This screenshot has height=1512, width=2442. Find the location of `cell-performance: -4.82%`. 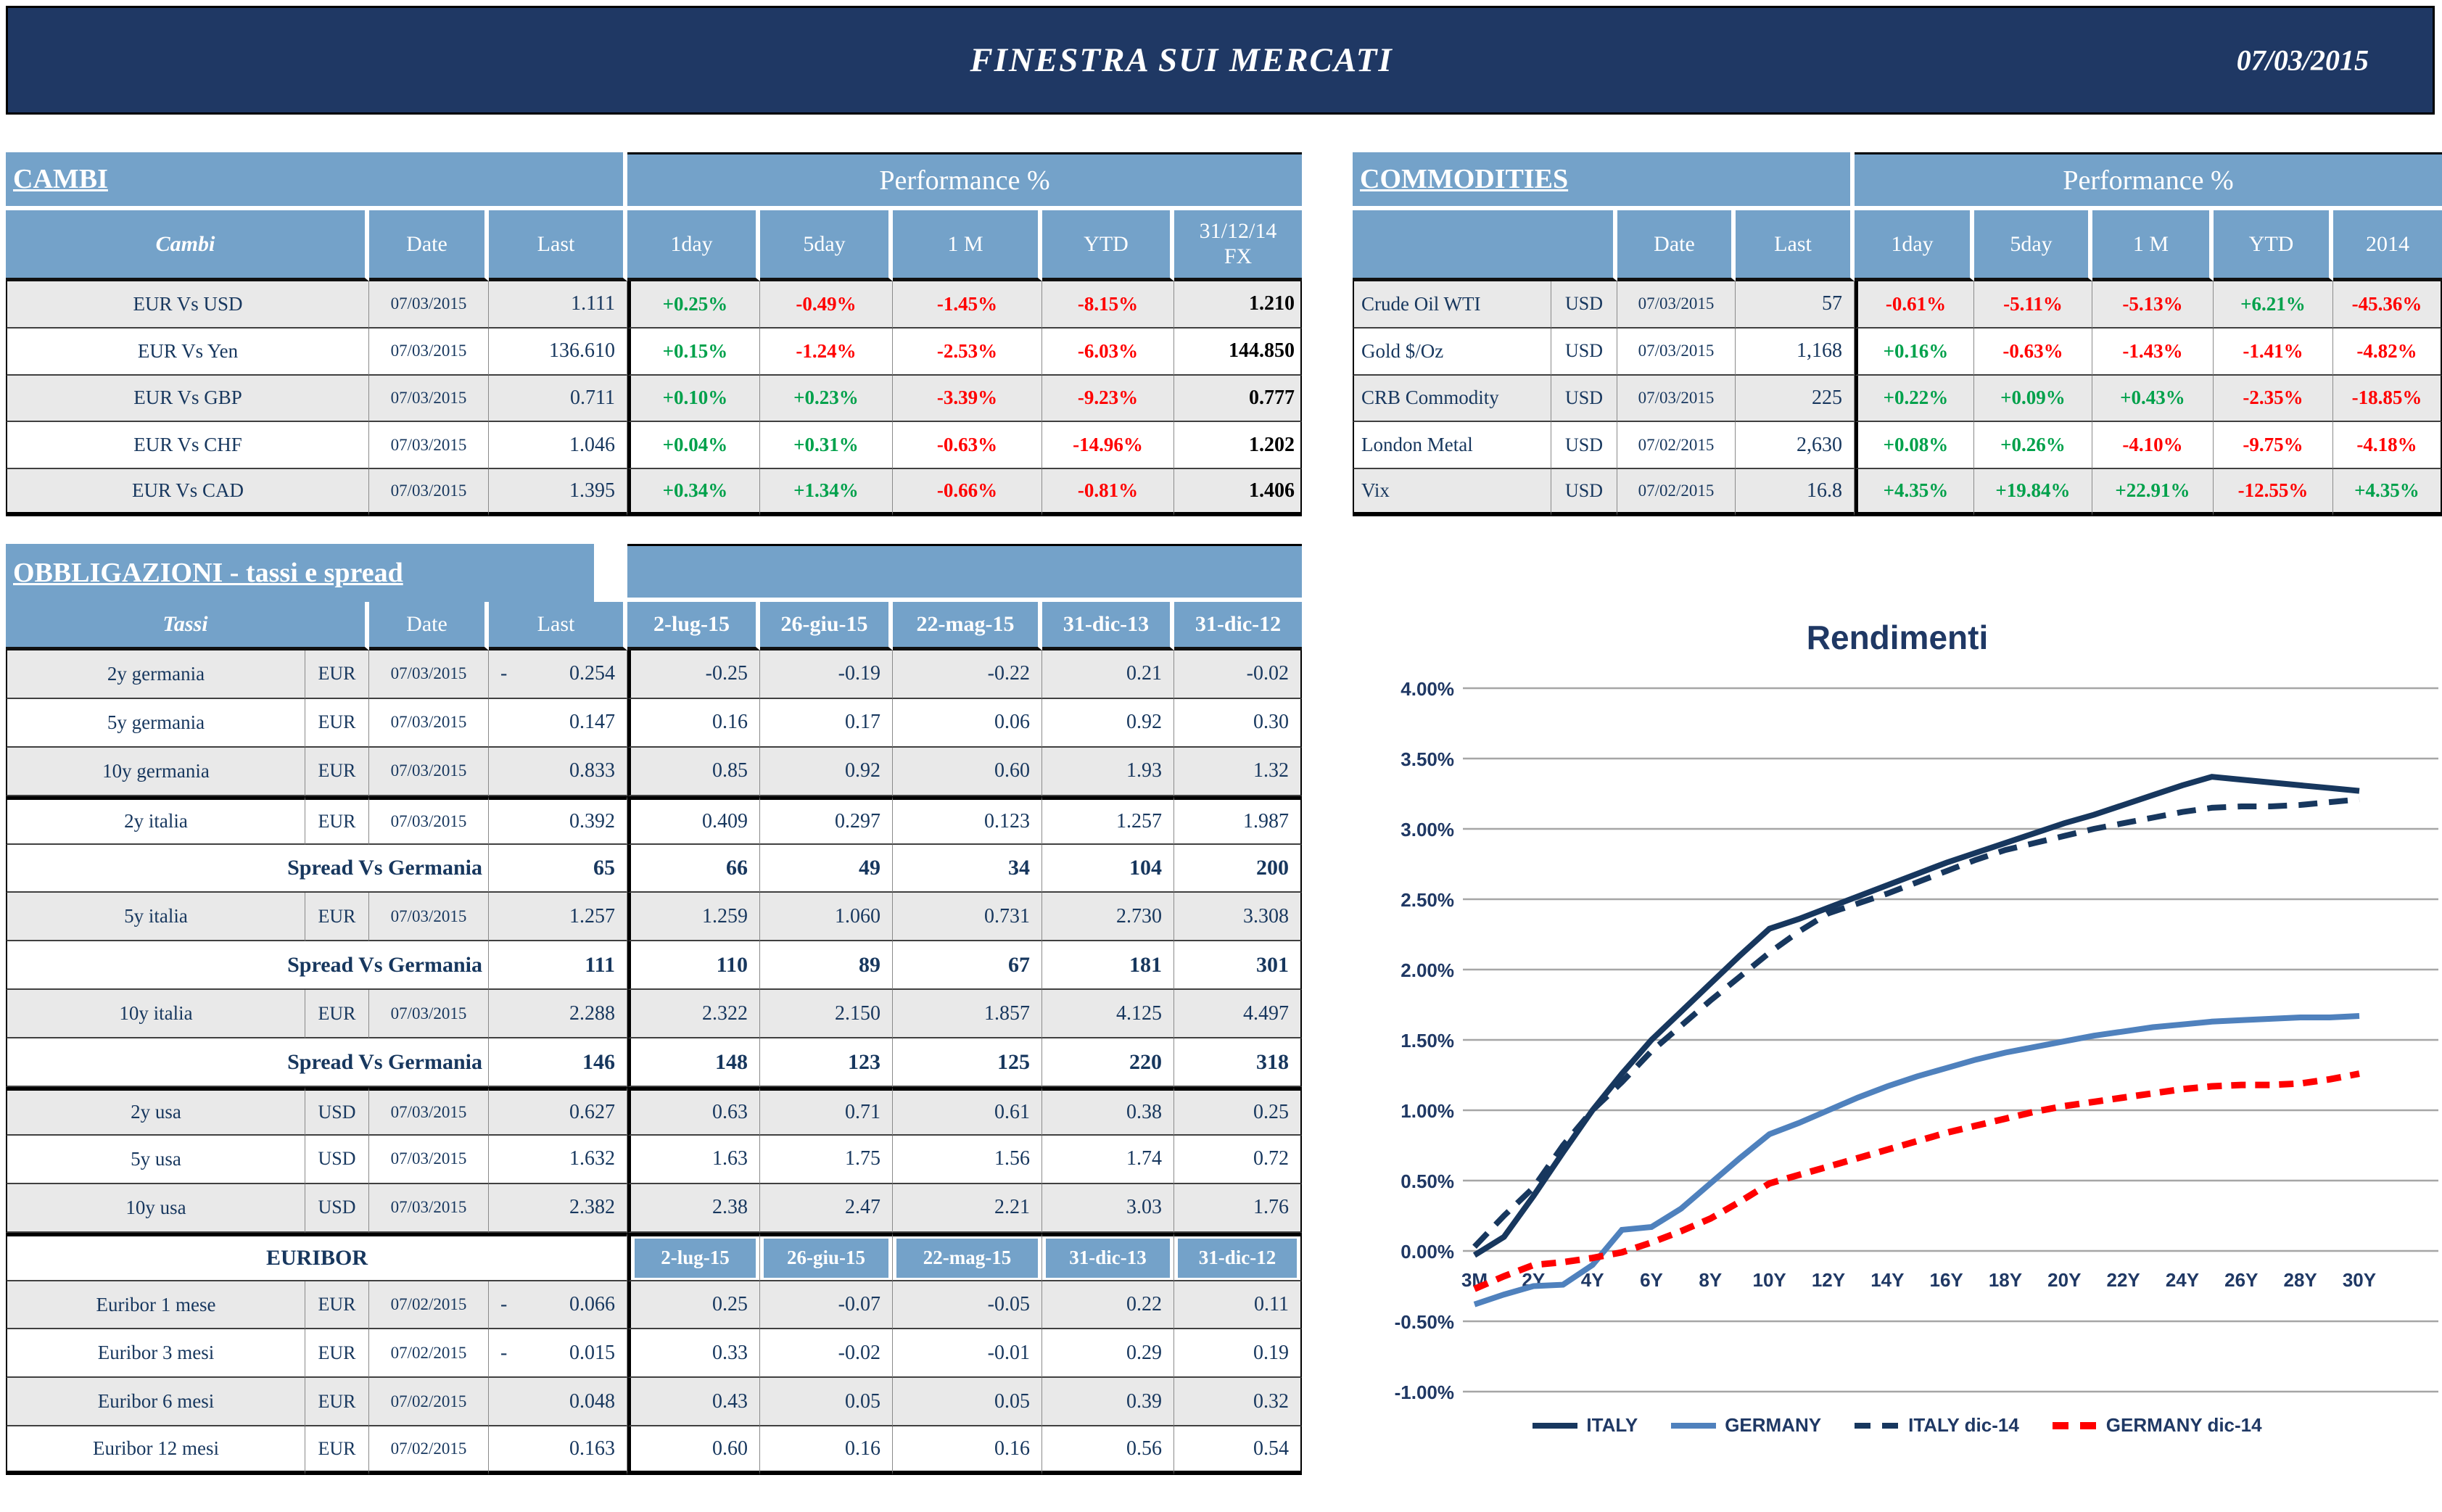

cell-performance: -4.82% is located at coordinates (2387, 352).